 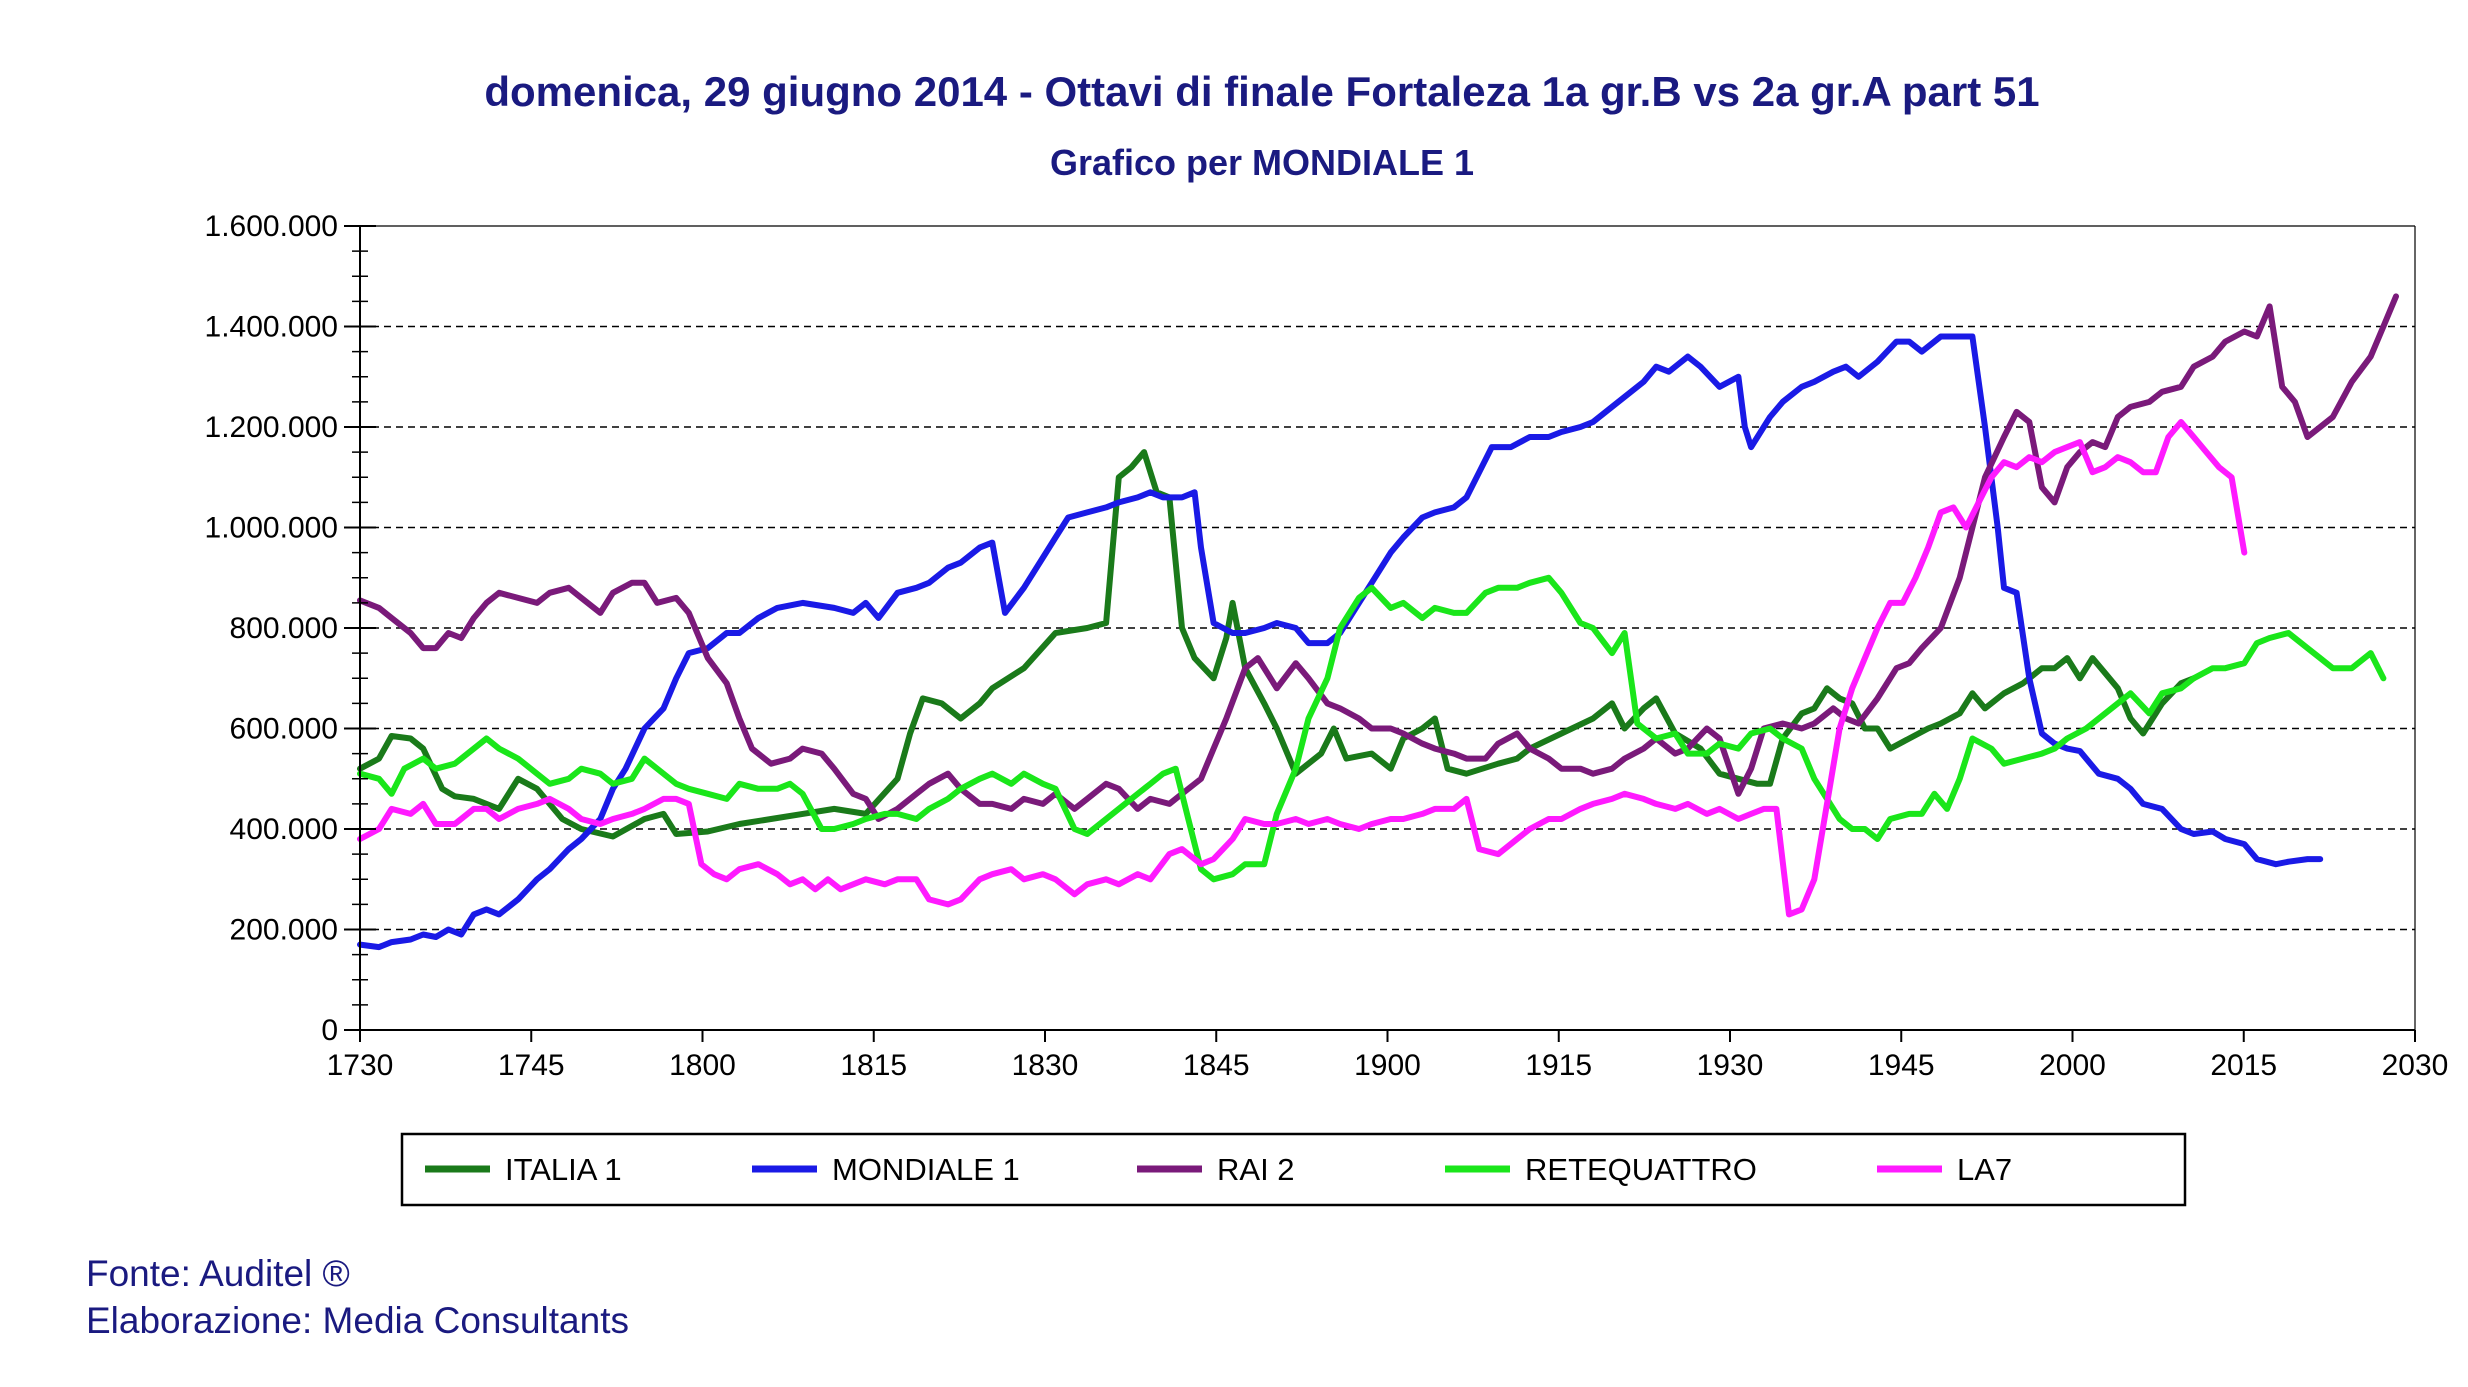 What do you see at coordinates (1045, 1065) in the screenshot?
I see `x-tick-label: 1830` at bounding box center [1045, 1065].